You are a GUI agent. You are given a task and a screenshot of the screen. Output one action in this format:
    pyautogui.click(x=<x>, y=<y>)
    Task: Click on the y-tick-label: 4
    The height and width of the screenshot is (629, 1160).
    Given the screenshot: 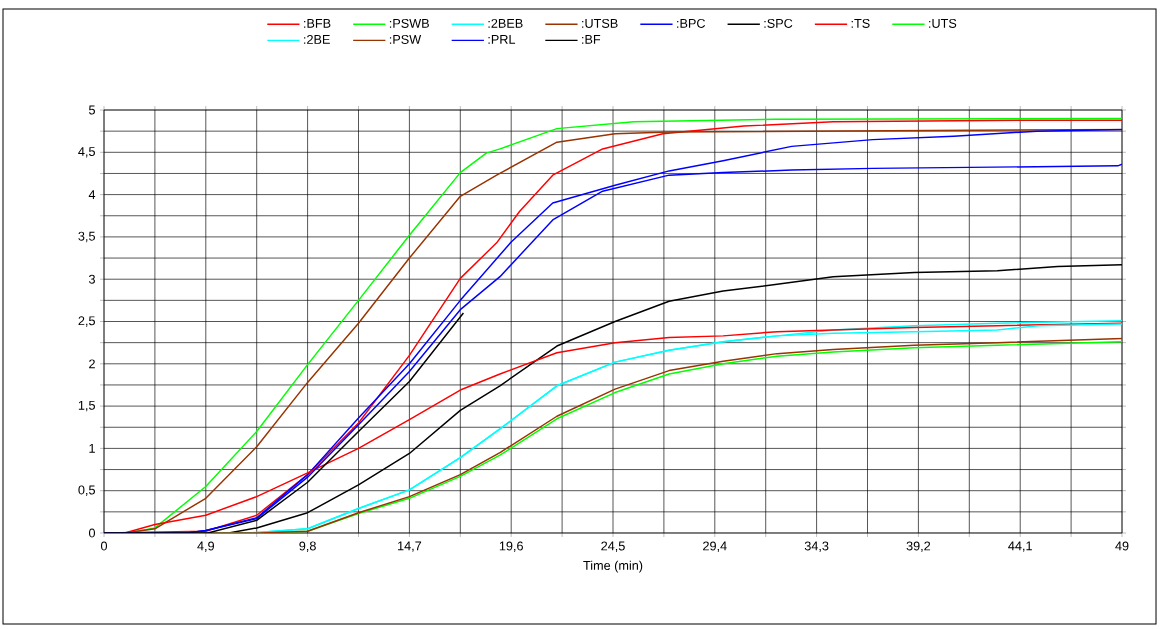 What is the action you would take?
    pyautogui.click(x=92, y=194)
    